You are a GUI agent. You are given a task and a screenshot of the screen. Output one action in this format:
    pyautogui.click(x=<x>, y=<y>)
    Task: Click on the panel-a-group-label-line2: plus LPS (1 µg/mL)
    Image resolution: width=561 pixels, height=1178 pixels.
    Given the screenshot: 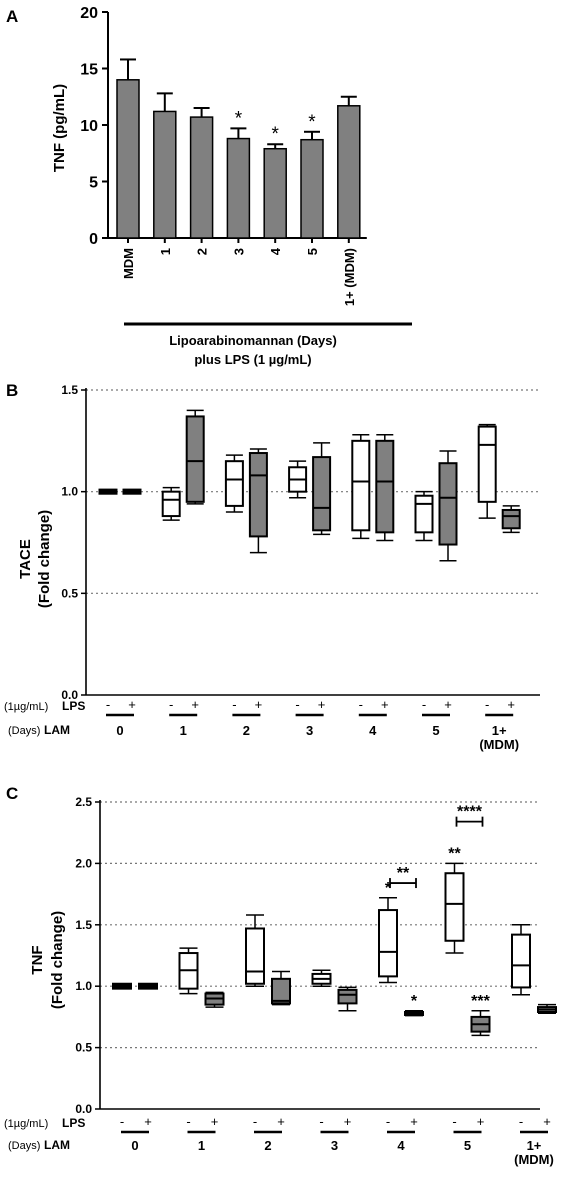 What is the action you would take?
    pyautogui.click(x=252, y=359)
    